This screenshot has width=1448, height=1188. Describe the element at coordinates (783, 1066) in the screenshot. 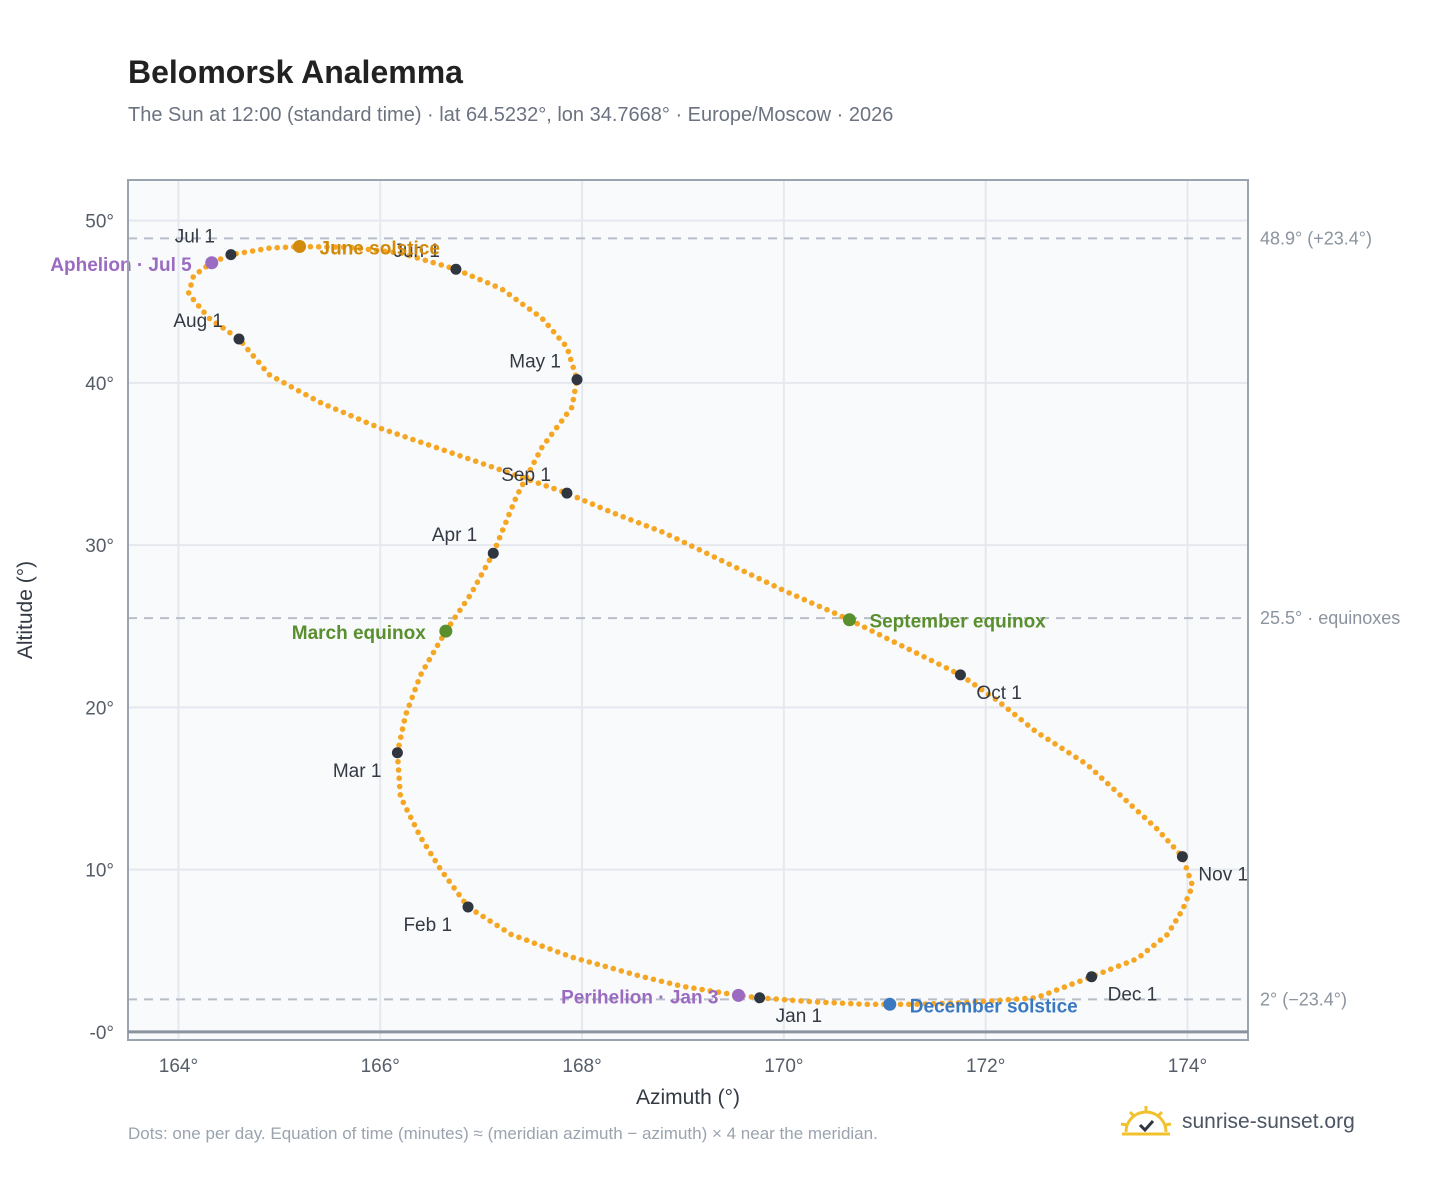

I see `x-tick-label: 170°` at that location.